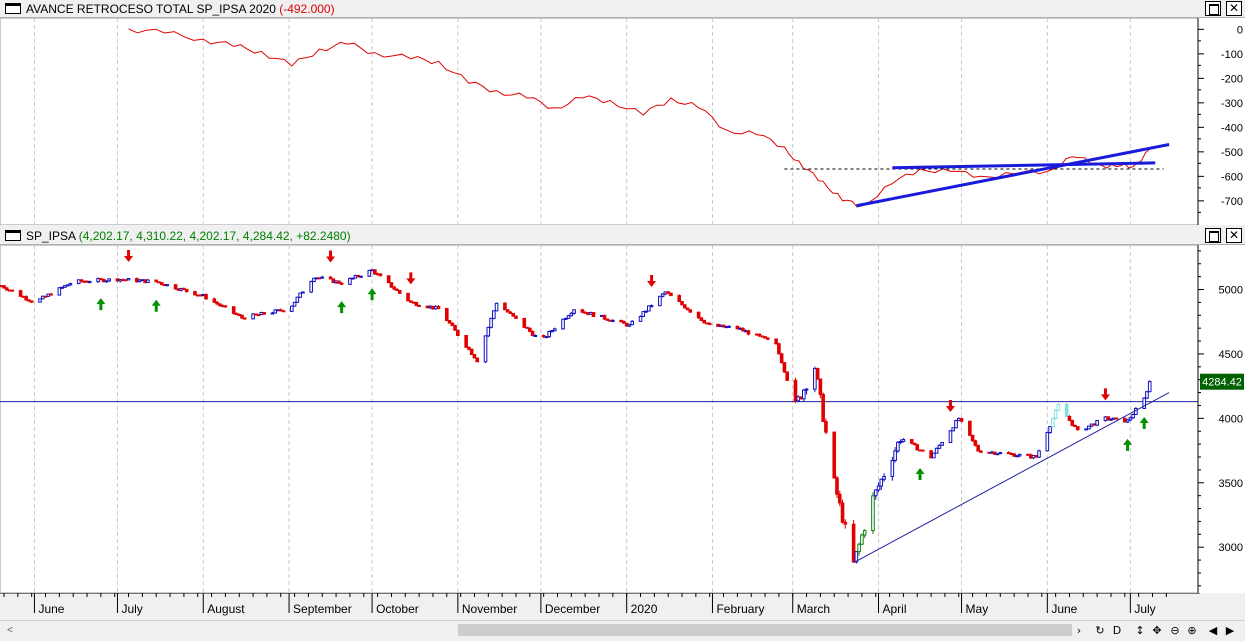  What do you see at coordinates (1231, 419) in the screenshot?
I see `y-tick-label: 4000` at bounding box center [1231, 419].